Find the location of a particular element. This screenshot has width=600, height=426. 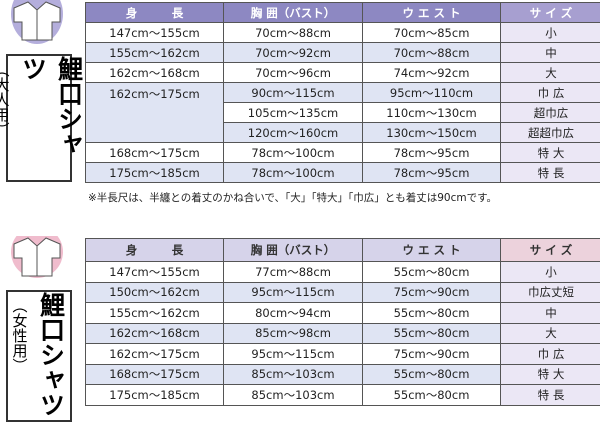

waist-cell: 110cm～130cm is located at coordinates (431, 112).